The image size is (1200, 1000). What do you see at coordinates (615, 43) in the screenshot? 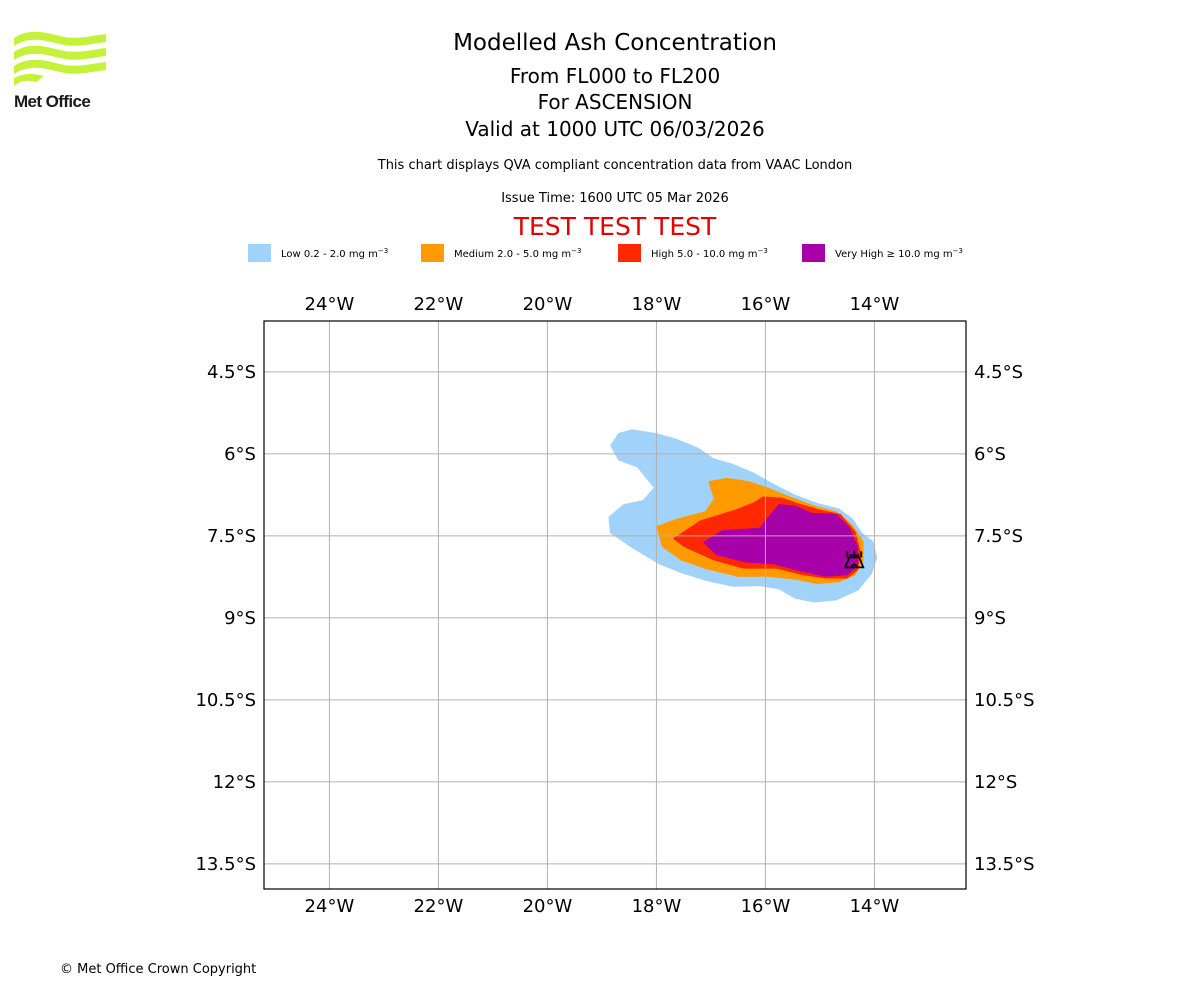
I see `chart-title: Modelled Ash Concentration` at bounding box center [615, 43].